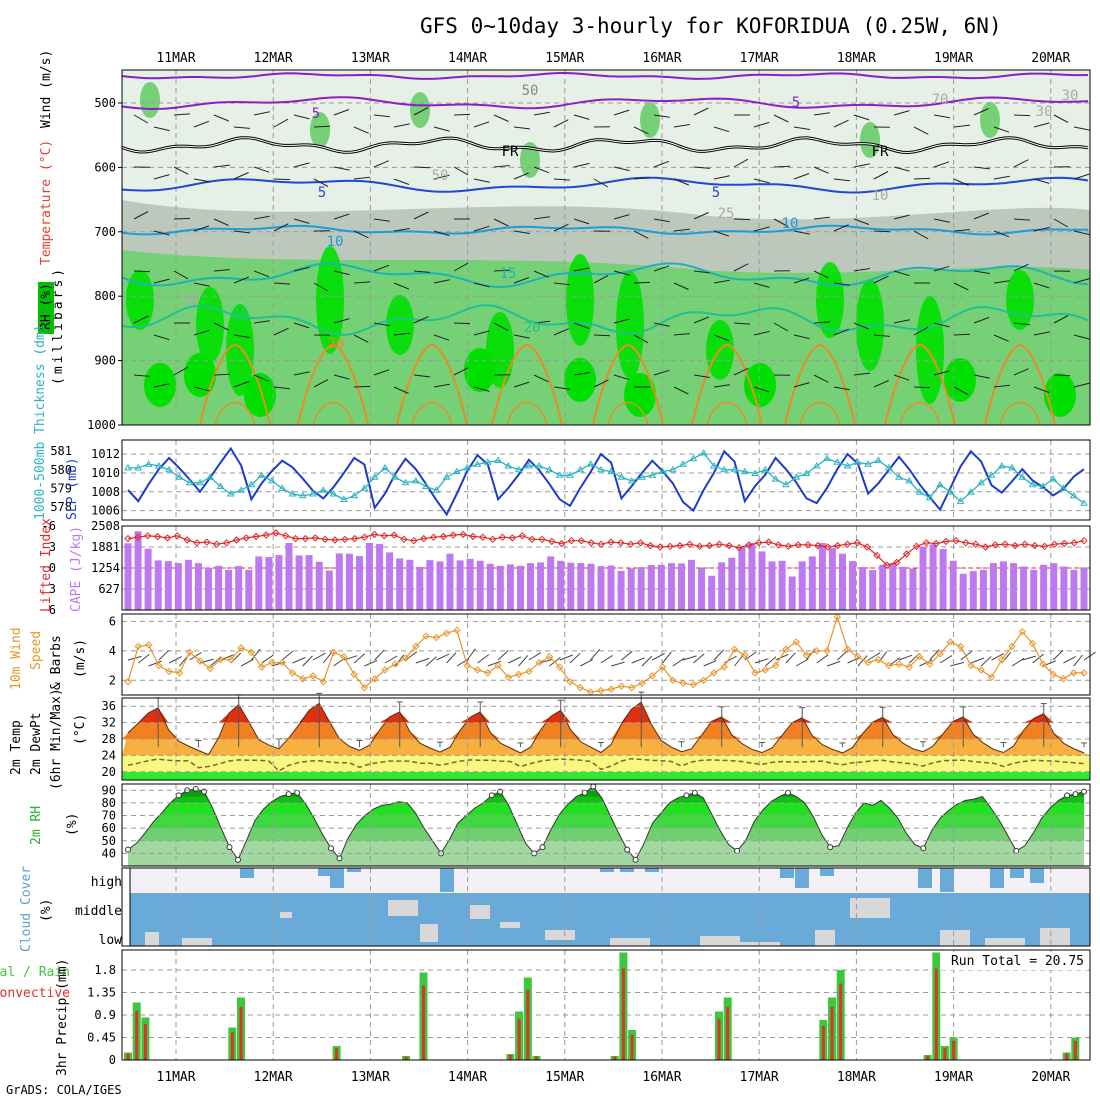 This screenshot has width=1100, height=1100. I want to click on rh-moist-low, so click(960, 380).